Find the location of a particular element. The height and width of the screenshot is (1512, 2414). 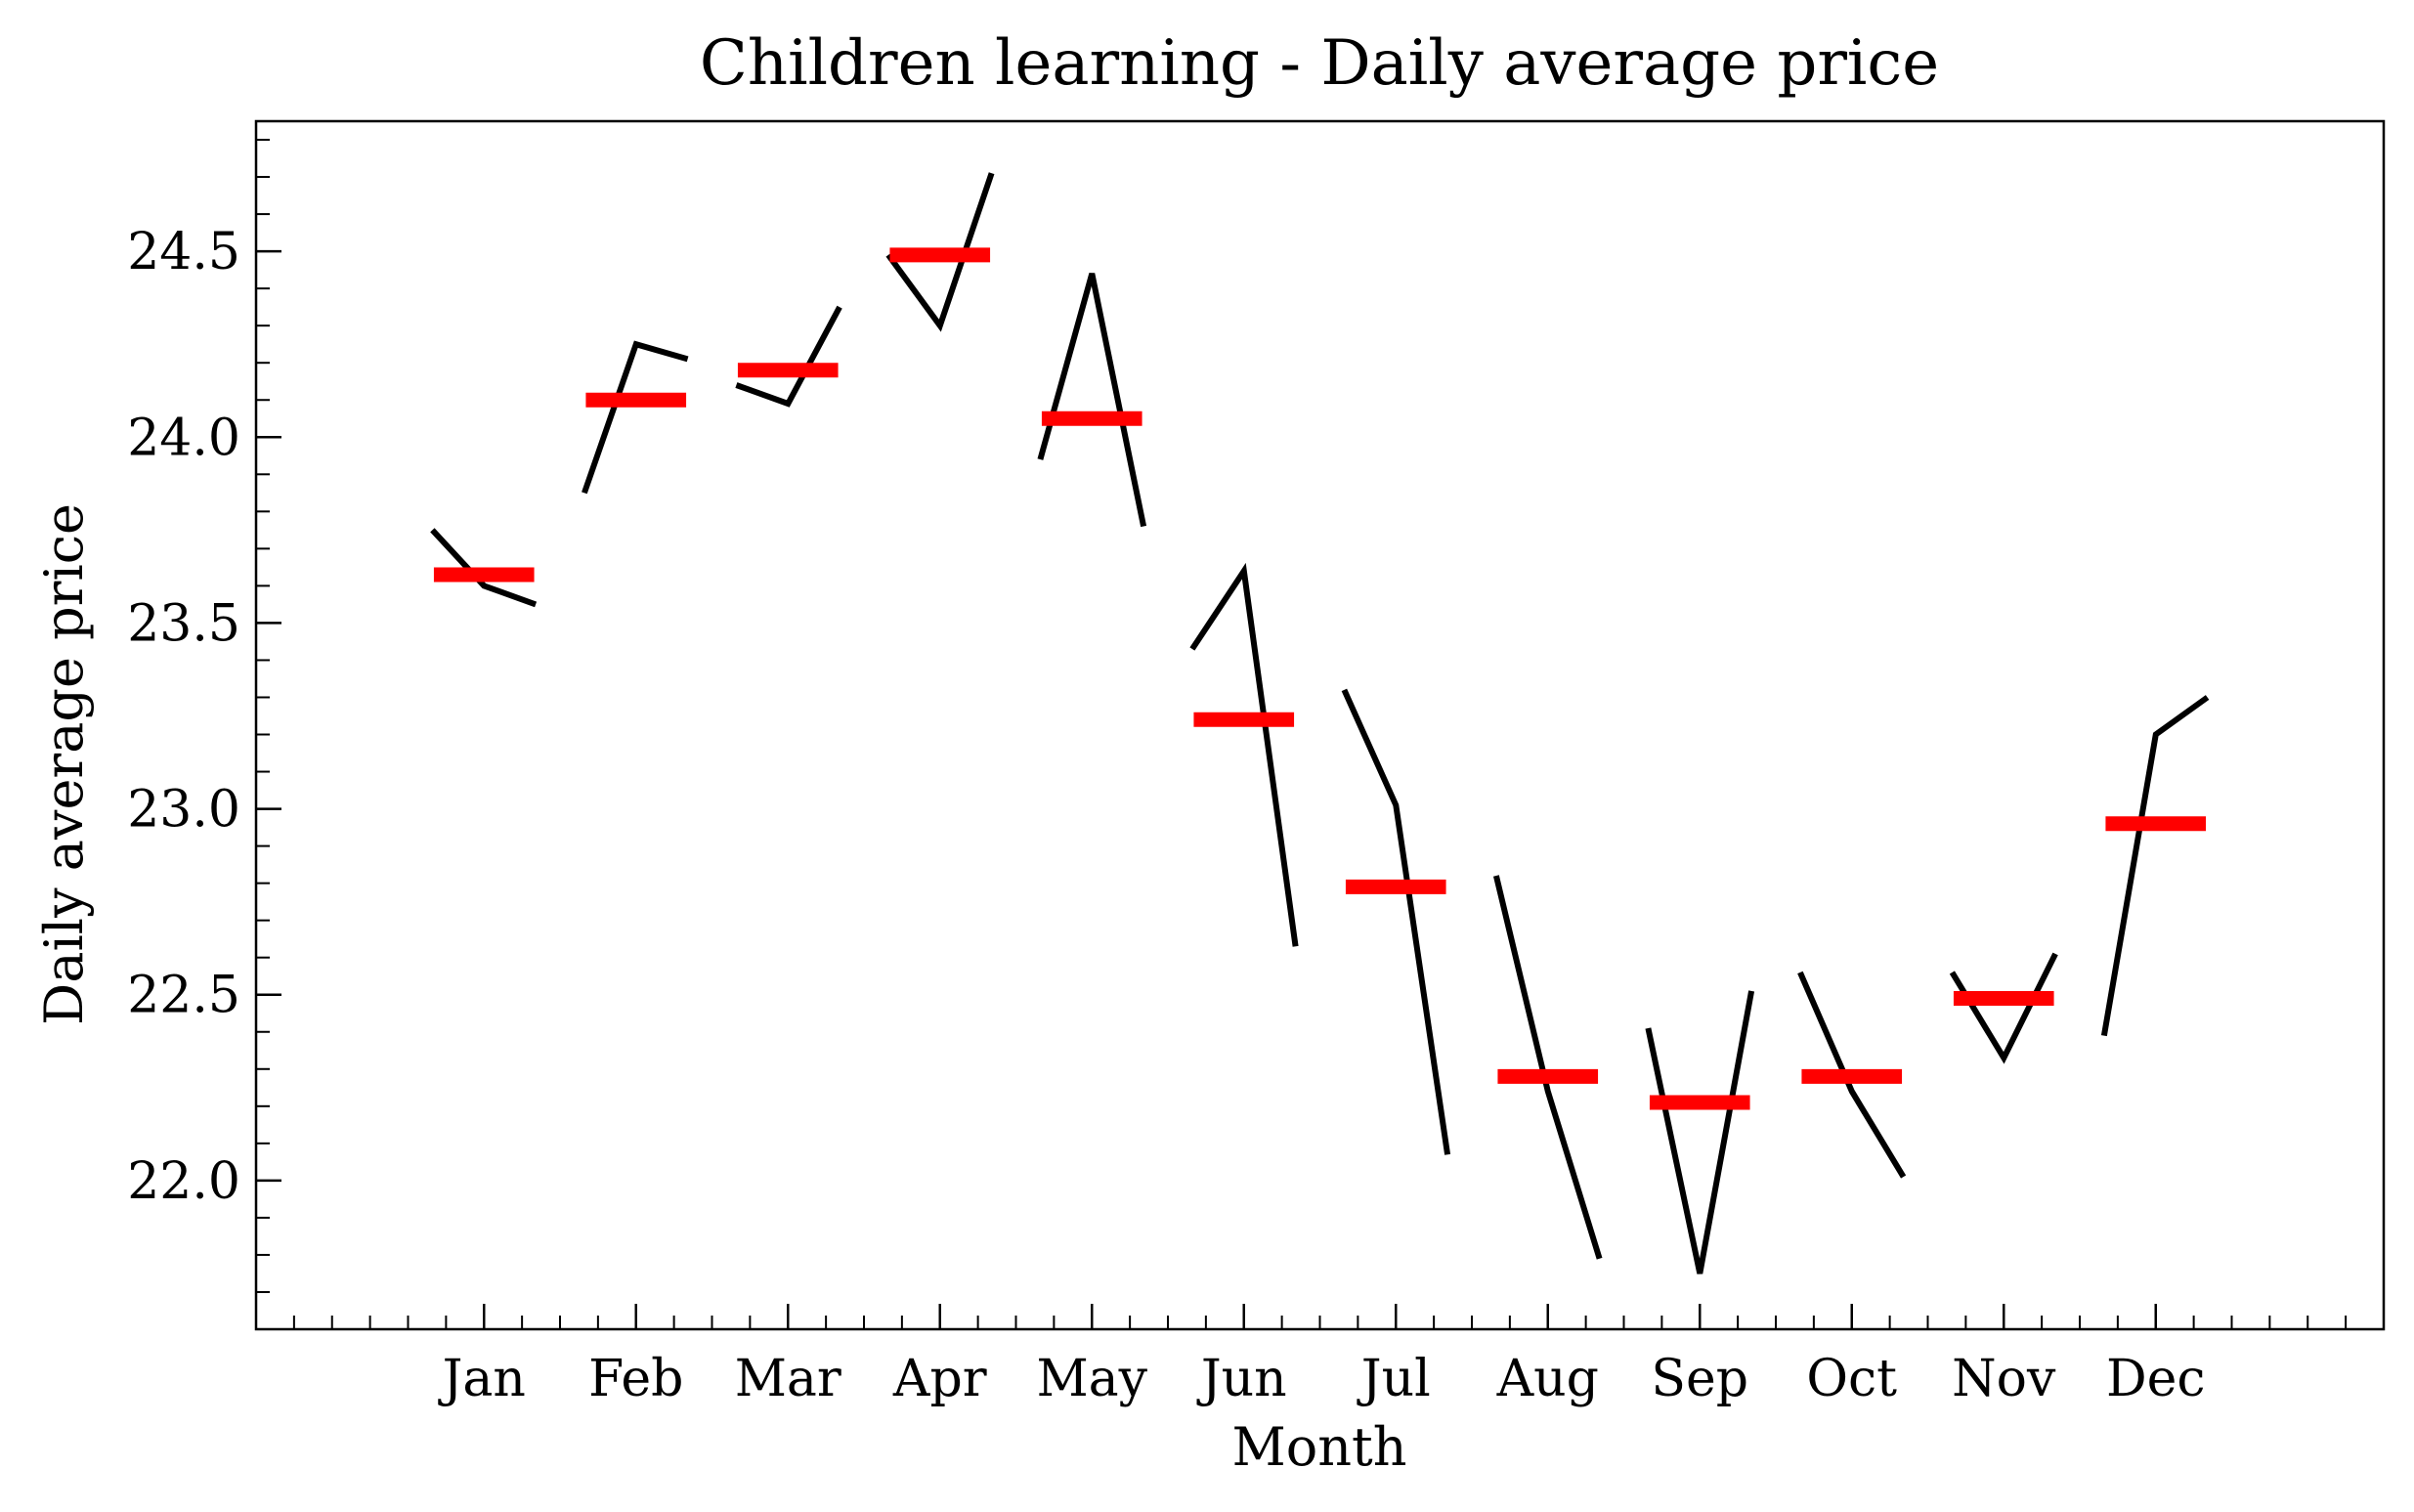

y-tick-label: 22.0 is located at coordinates (183, 1181).